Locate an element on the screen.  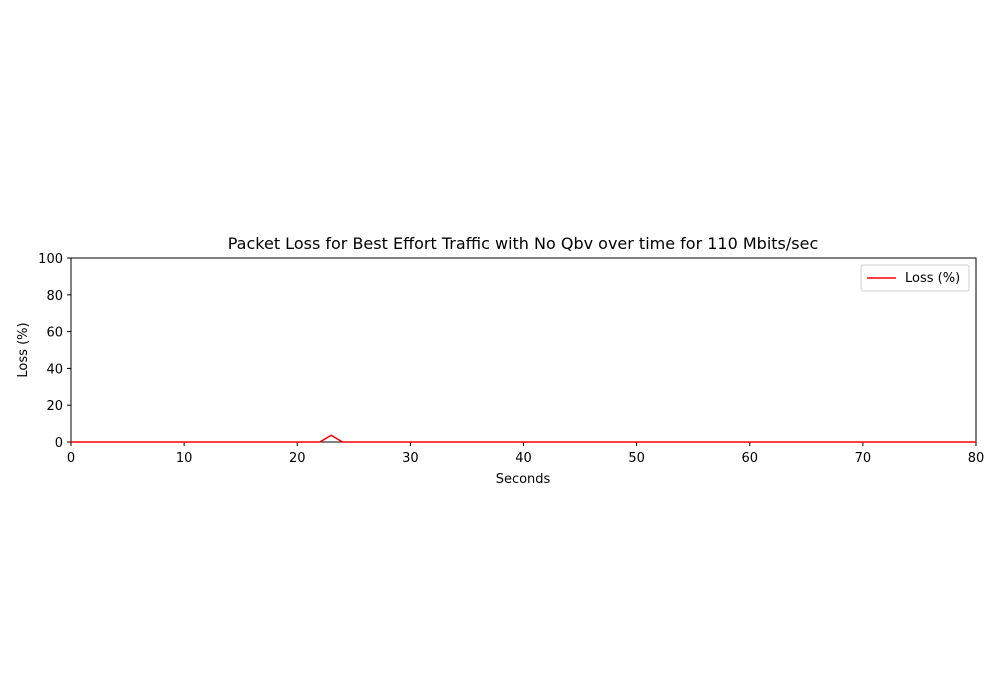
series-layer is located at coordinates (523, 438).